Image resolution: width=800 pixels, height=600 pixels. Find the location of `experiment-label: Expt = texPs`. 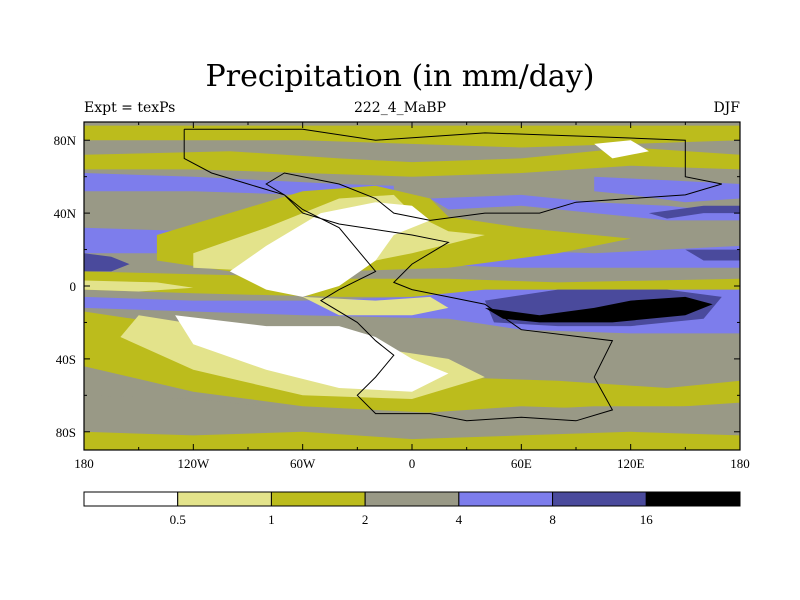

experiment-label: Expt = texPs is located at coordinates (130, 108).